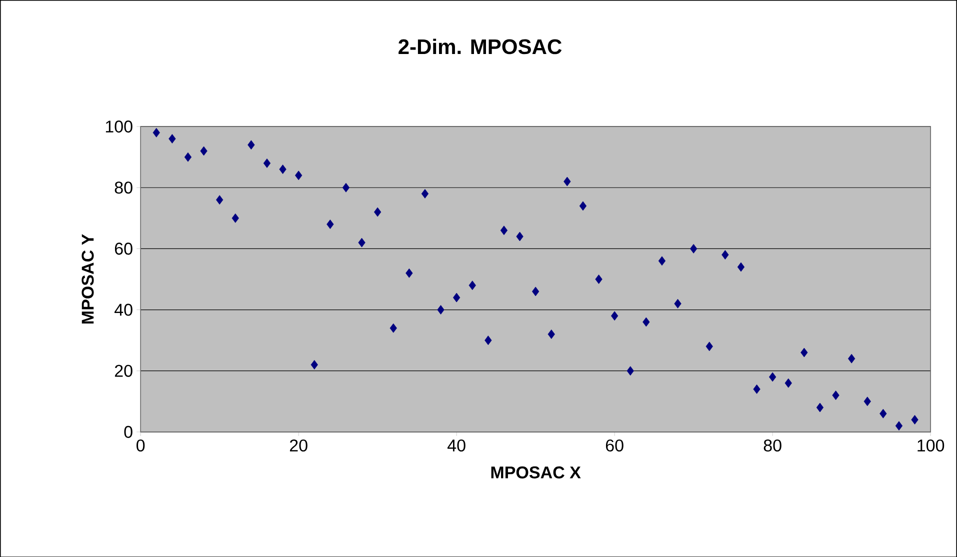 Image resolution: width=957 pixels, height=557 pixels. I want to click on y-tick-label: 40, so click(123, 310).